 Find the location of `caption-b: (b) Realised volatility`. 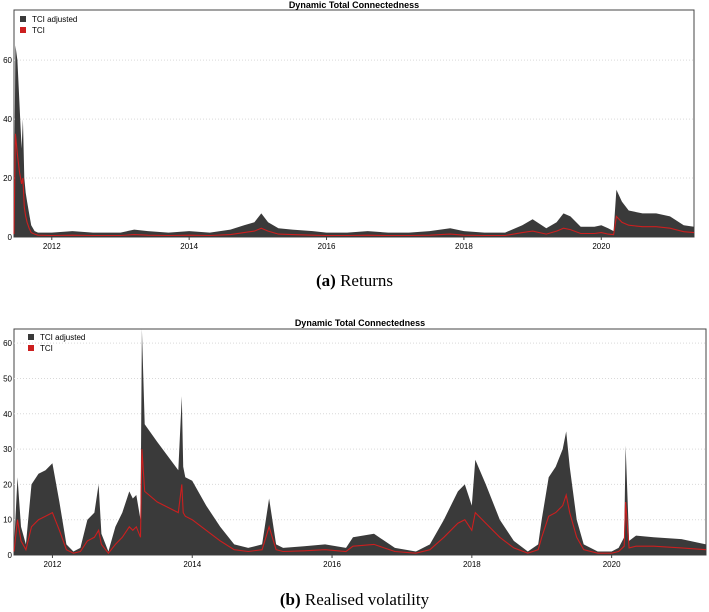

caption-b: (b) Realised volatility is located at coordinates (354, 600).